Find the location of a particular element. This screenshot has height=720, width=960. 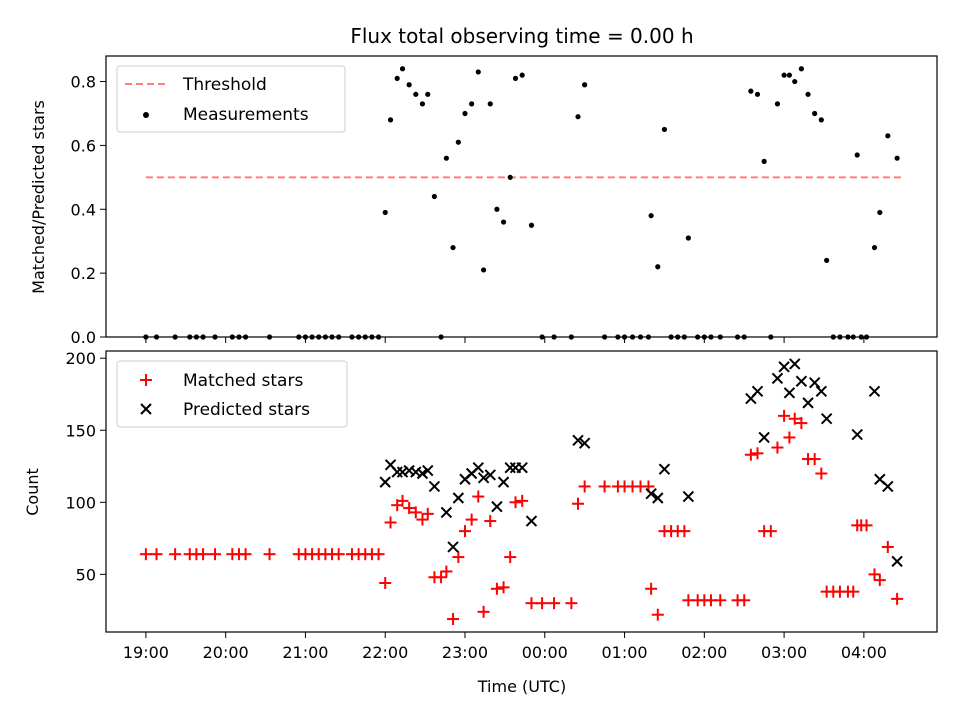

legend-measurements-label: Measurements is located at coordinates (246, 115).